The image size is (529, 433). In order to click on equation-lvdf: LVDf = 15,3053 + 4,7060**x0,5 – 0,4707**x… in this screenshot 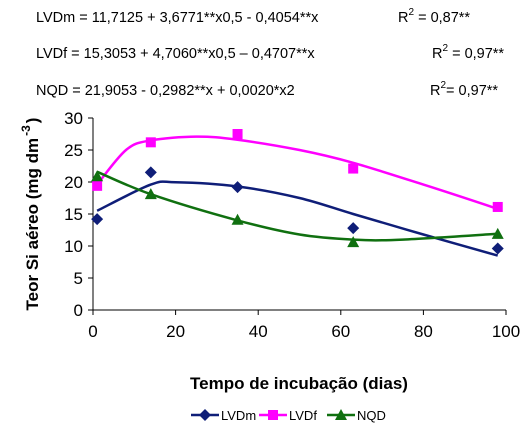, I will do `click(270, 52)`.